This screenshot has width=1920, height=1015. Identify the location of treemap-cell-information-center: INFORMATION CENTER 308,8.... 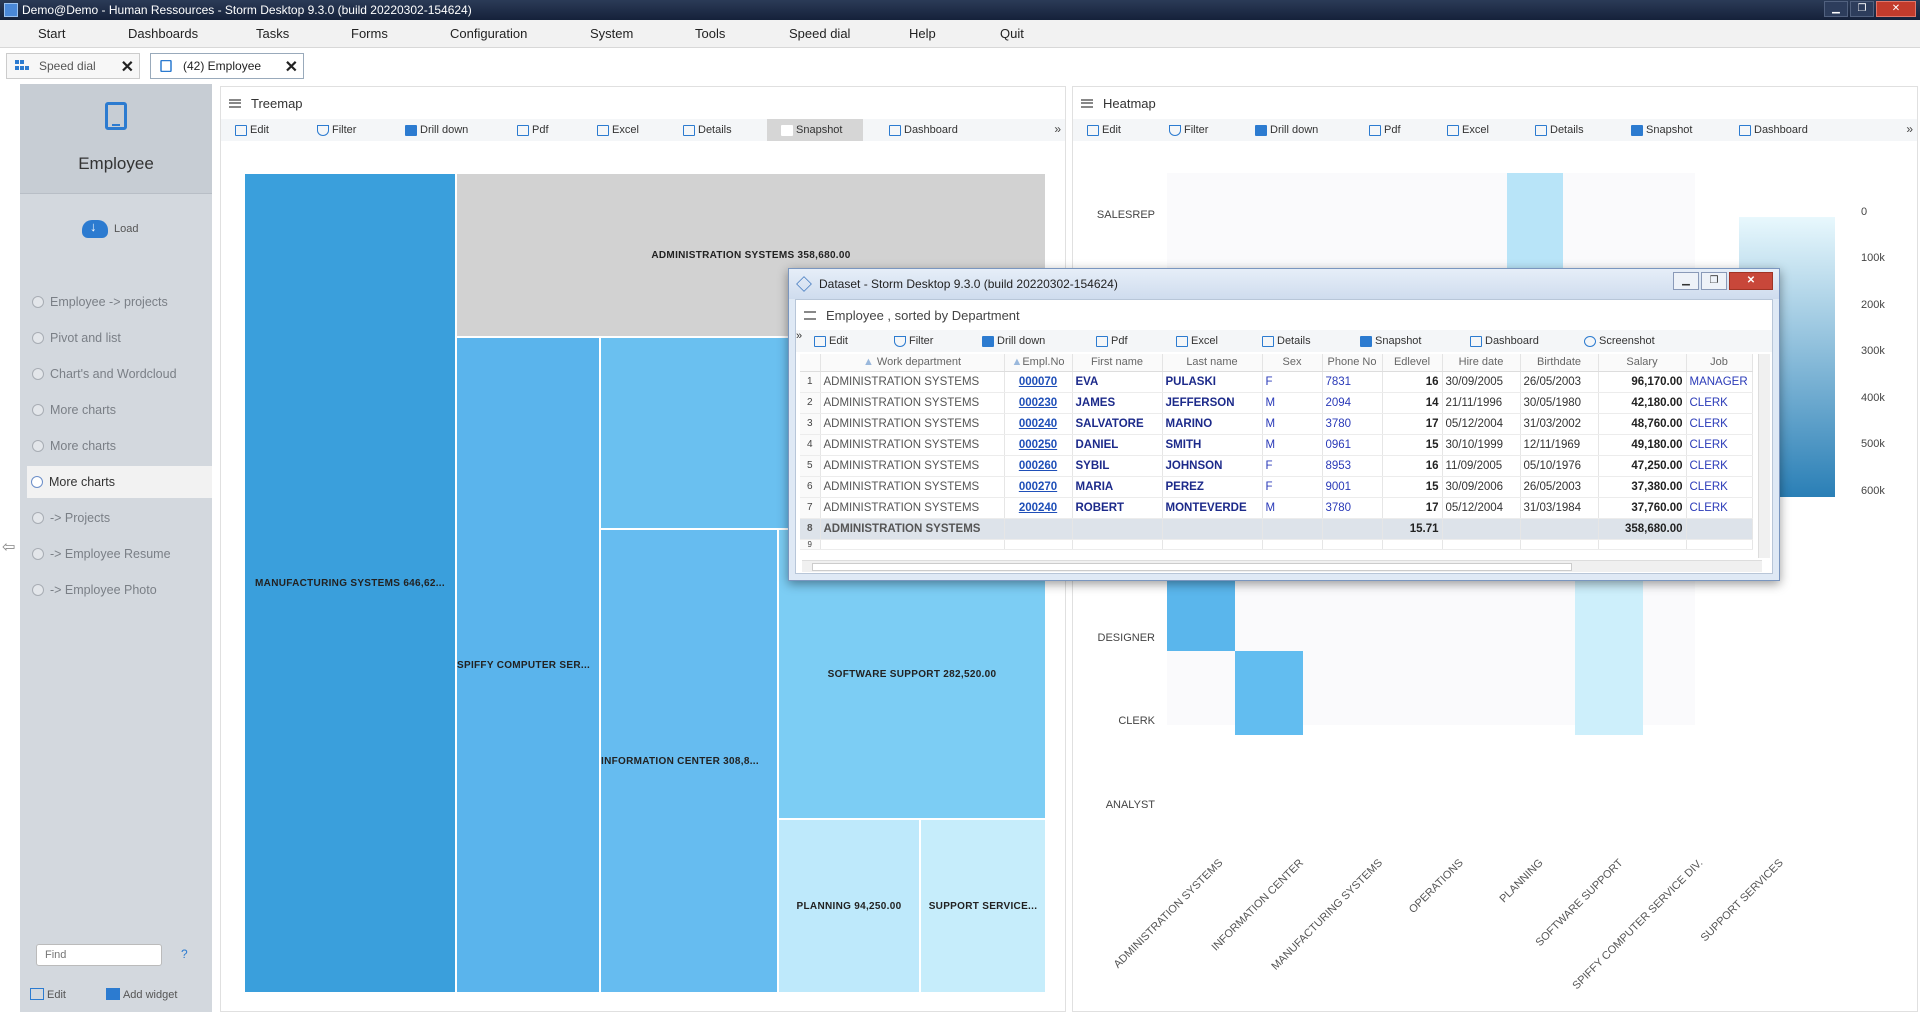
(689, 761).